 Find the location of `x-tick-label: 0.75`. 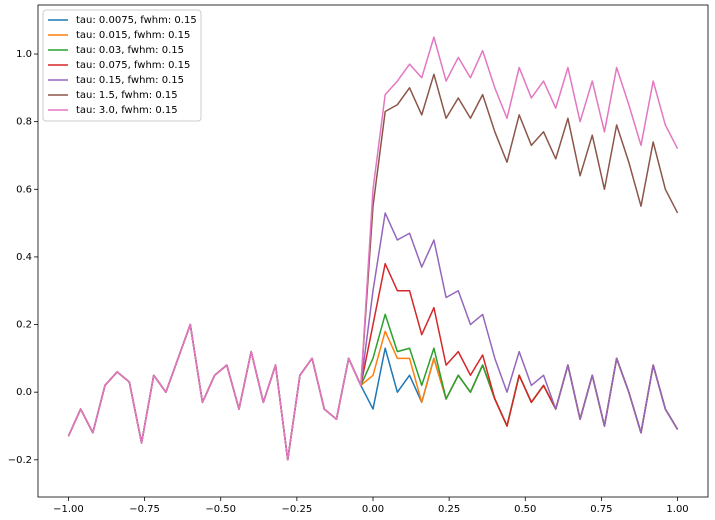

x-tick-label: 0.75 is located at coordinates (601, 509).